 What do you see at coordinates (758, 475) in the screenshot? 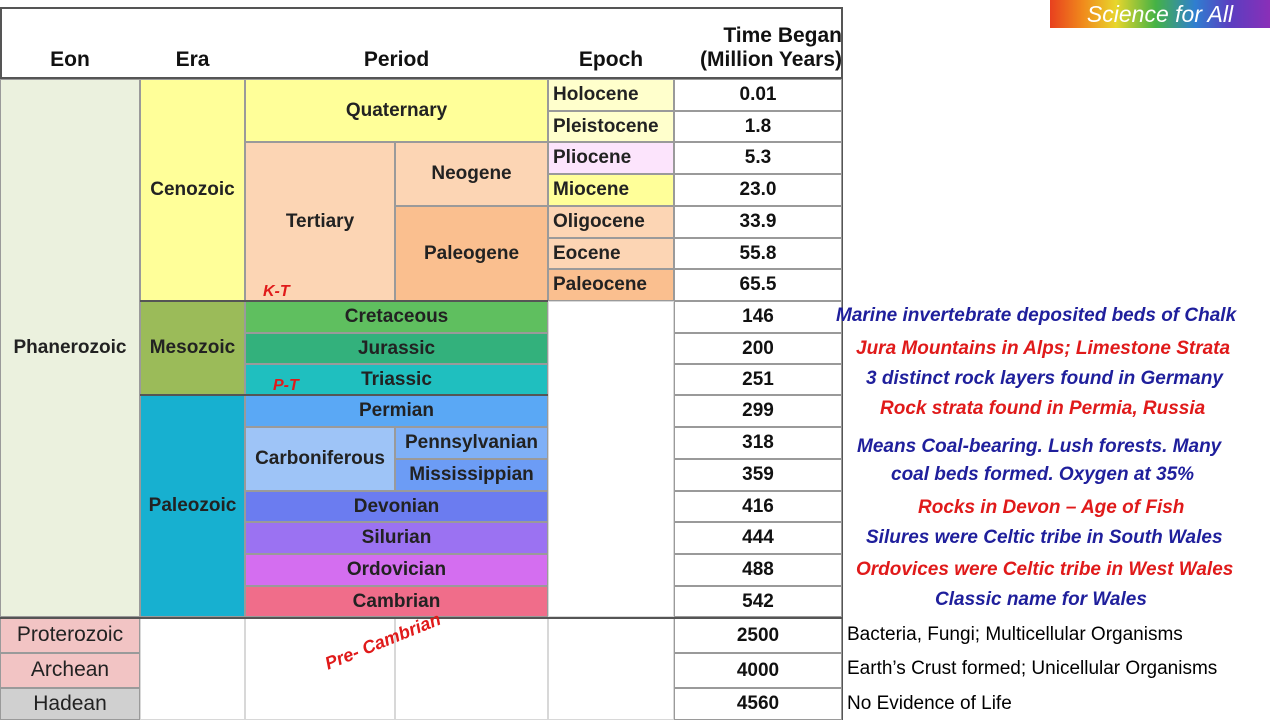
I see `time-mississippian: 359` at bounding box center [758, 475].